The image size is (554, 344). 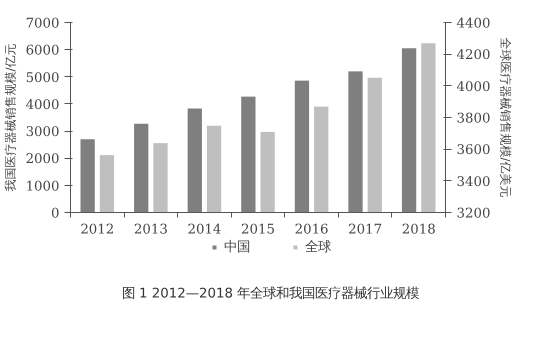 What do you see at coordinates (43, 51) in the screenshot?
I see `y-tick-label: 6000` at bounding box center [43, 51].